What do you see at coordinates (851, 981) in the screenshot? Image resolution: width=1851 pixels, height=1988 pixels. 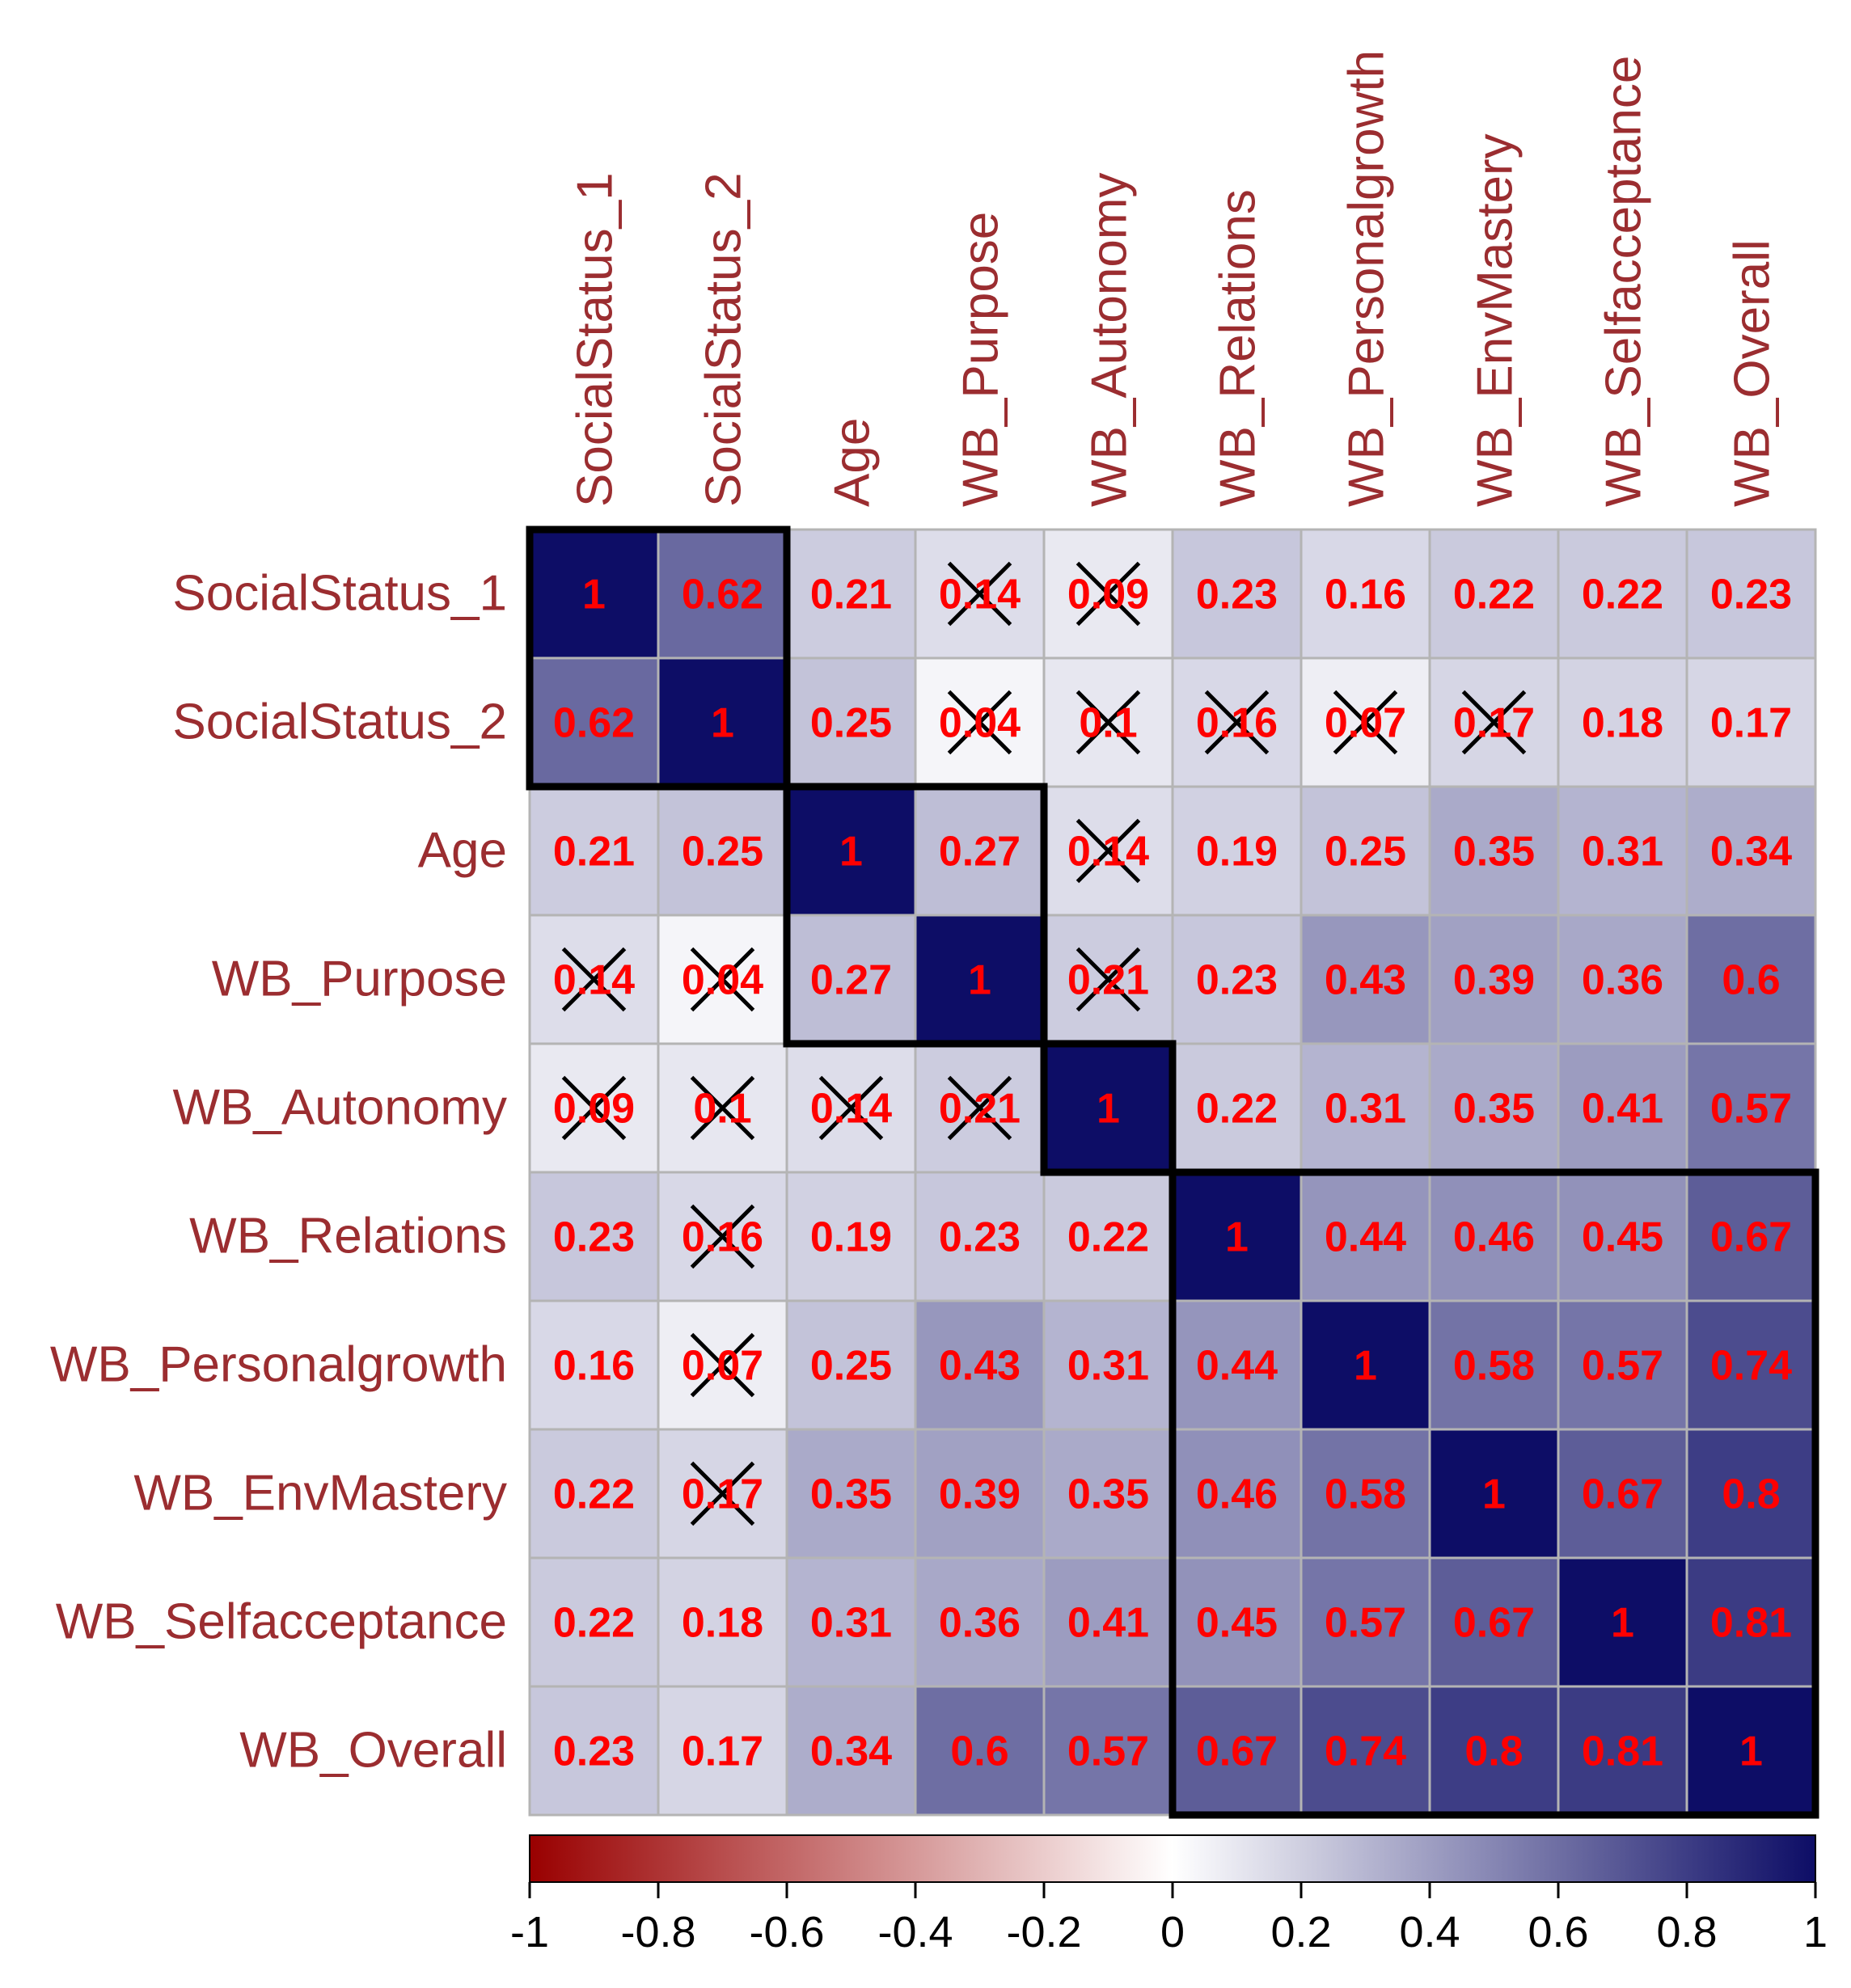 I see `cell-value-label: 0.27` at bounding box center [851, 981].